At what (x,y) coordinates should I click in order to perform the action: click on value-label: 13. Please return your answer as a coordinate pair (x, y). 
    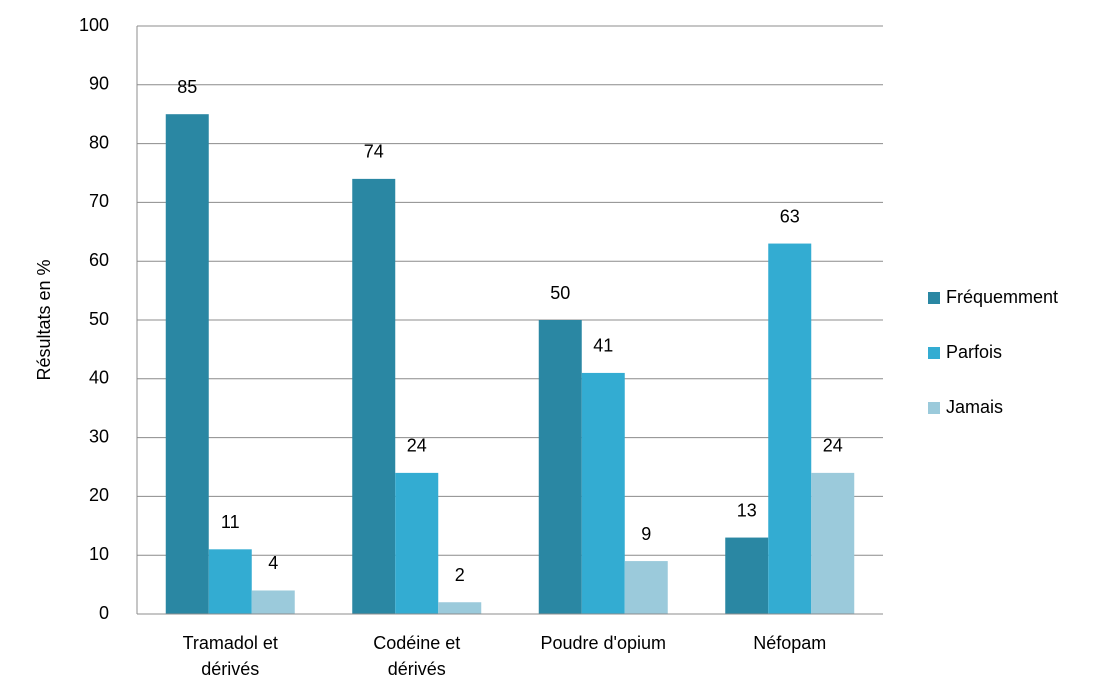
    Looking at the image, I should click on (747, 510).